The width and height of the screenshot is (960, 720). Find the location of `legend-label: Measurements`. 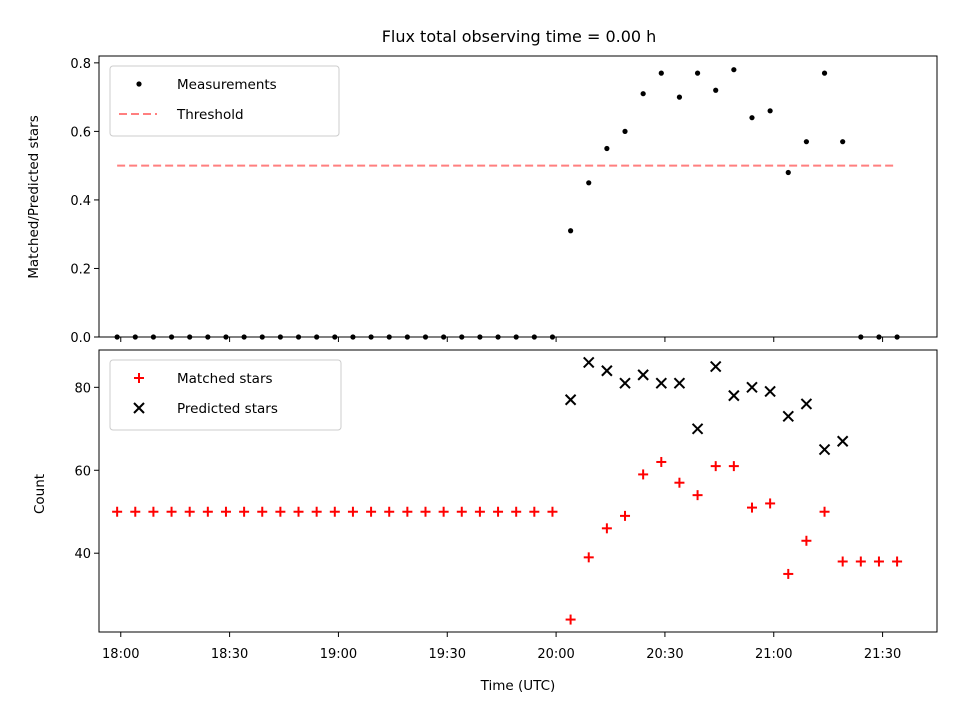

legend-label: Measurements is located at coordinates (227, 85).